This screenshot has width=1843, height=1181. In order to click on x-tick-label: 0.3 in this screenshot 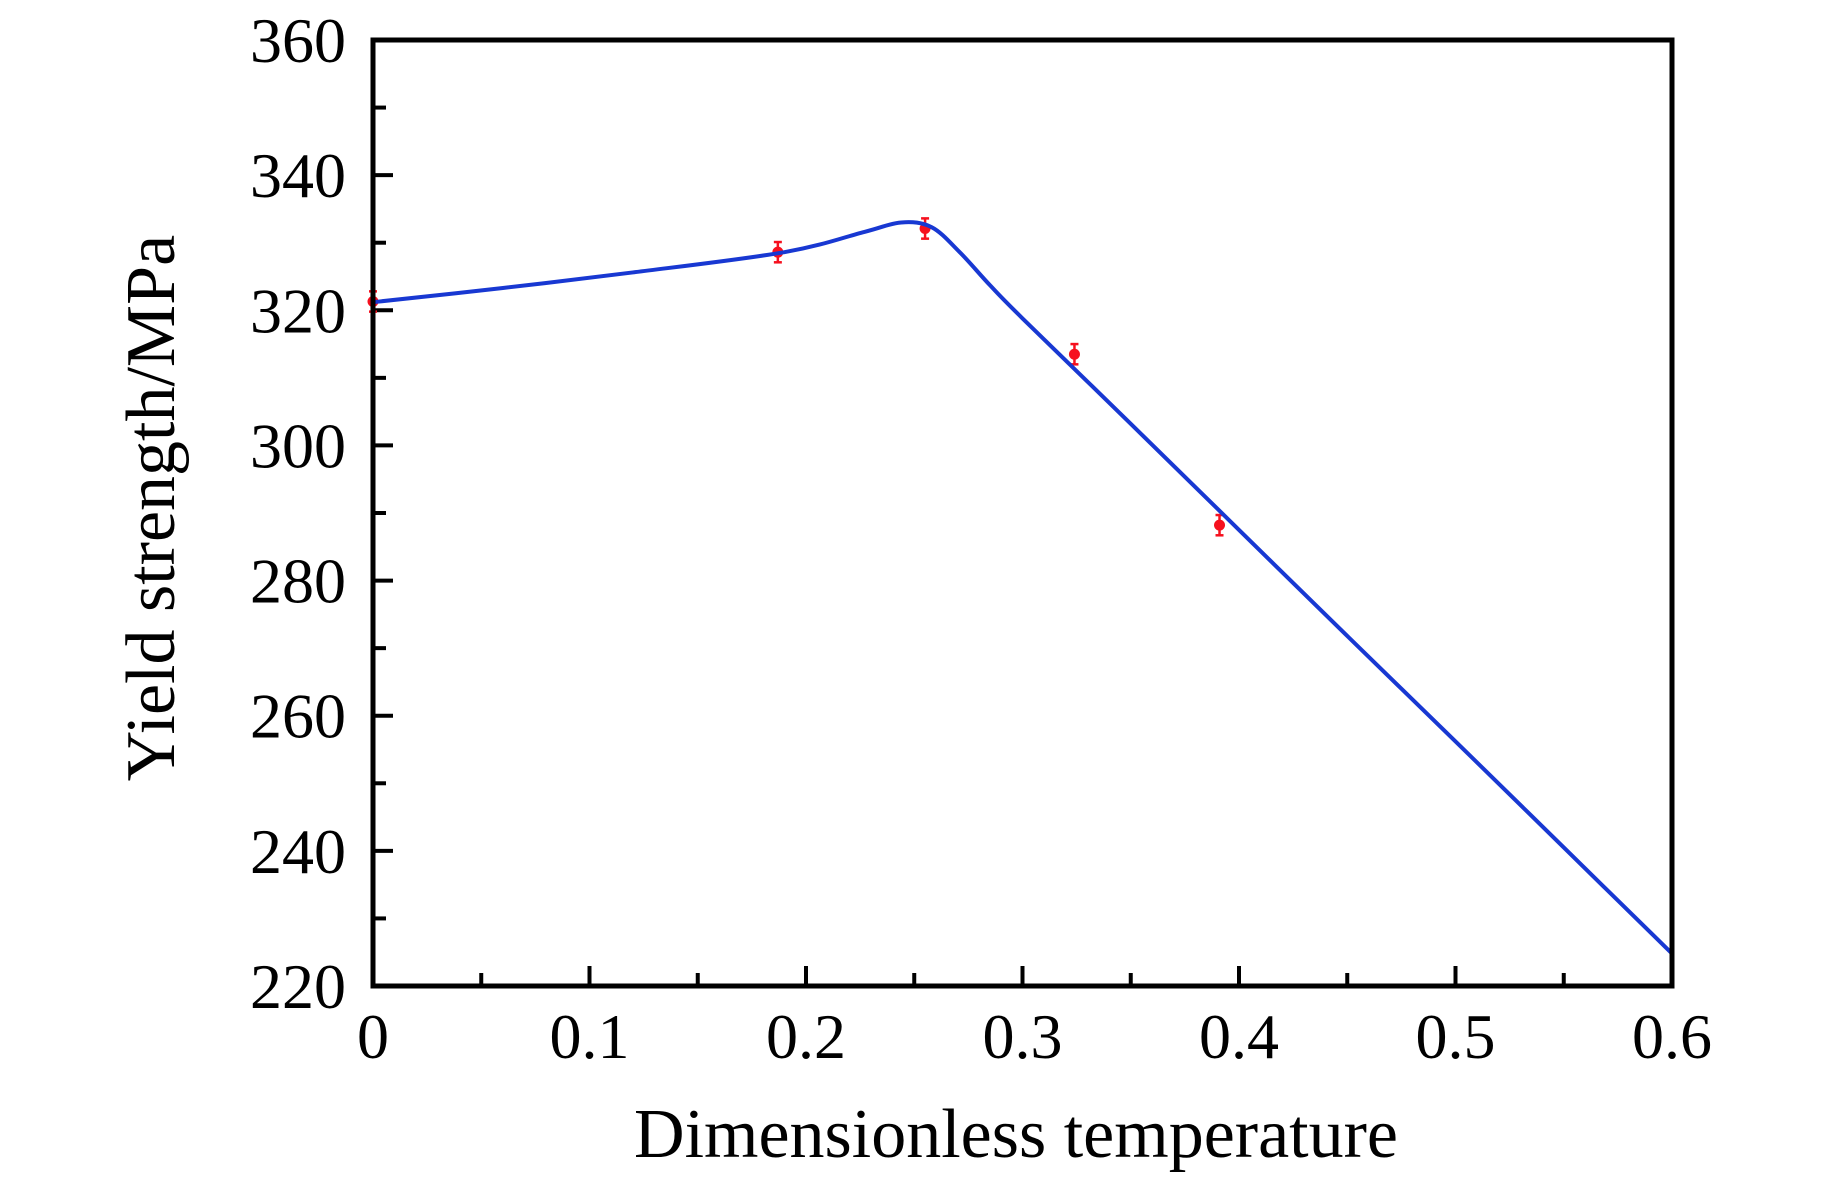, I will do `click(1023, 1036)`.